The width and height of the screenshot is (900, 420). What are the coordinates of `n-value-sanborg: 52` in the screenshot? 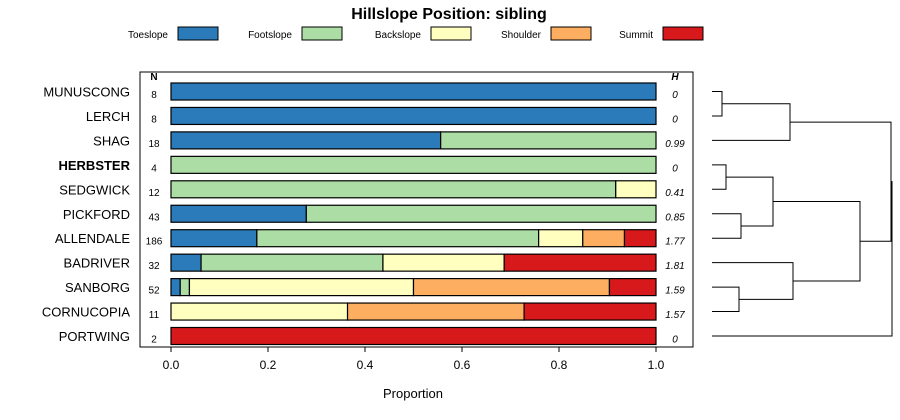 It's located at (154, 291).